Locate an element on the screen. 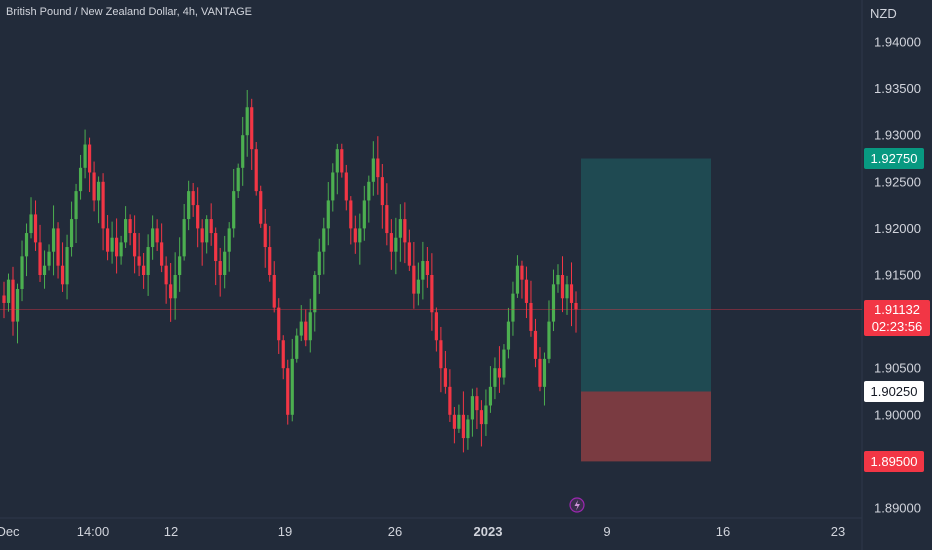  price-tick-label: 1.89000 is located at coordinates (897, 508).